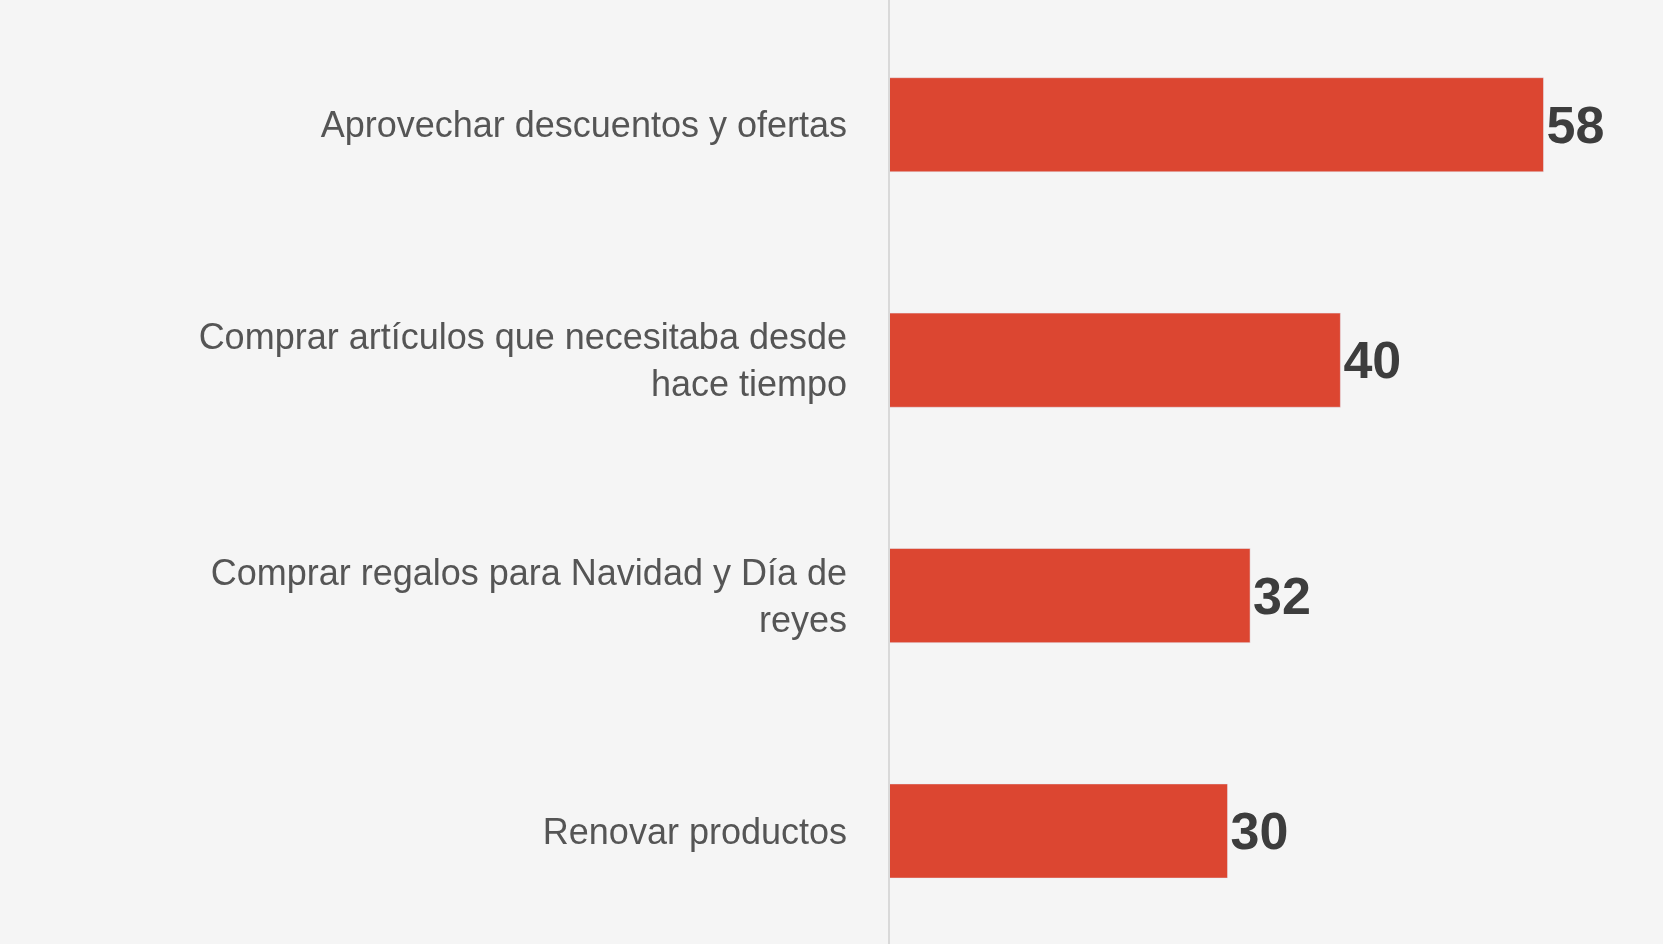  What do you see at coordinates (528, 595) in the screenshot?
I see `y-tick-label: Comprar regalos para Navidad y Día de reyes` at bounding box center [528, 595].